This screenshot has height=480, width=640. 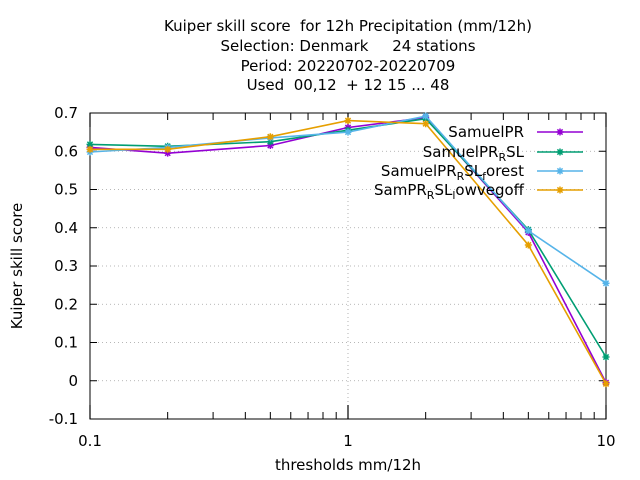 I want to click on y-tick-label: 0, so click(x=73, y=381).